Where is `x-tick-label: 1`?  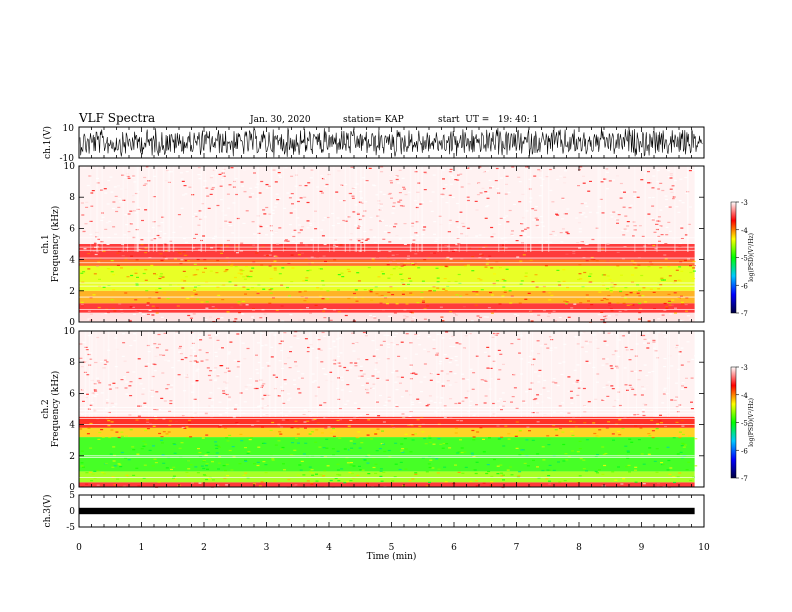
x-tick-label: 1 is located at coordinates (142, 548).